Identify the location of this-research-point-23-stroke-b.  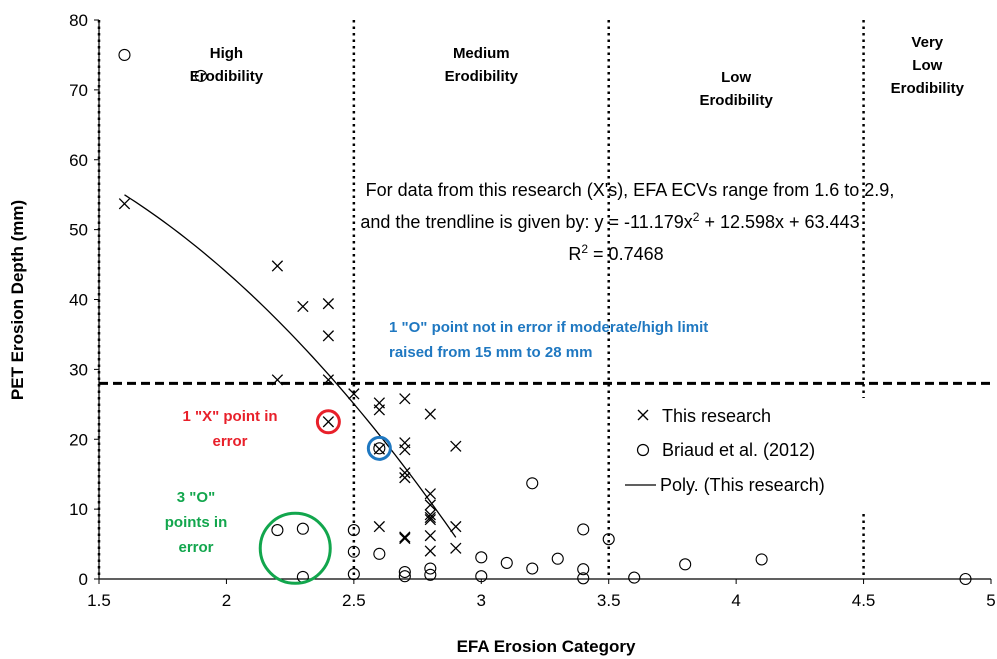
(430, 515).